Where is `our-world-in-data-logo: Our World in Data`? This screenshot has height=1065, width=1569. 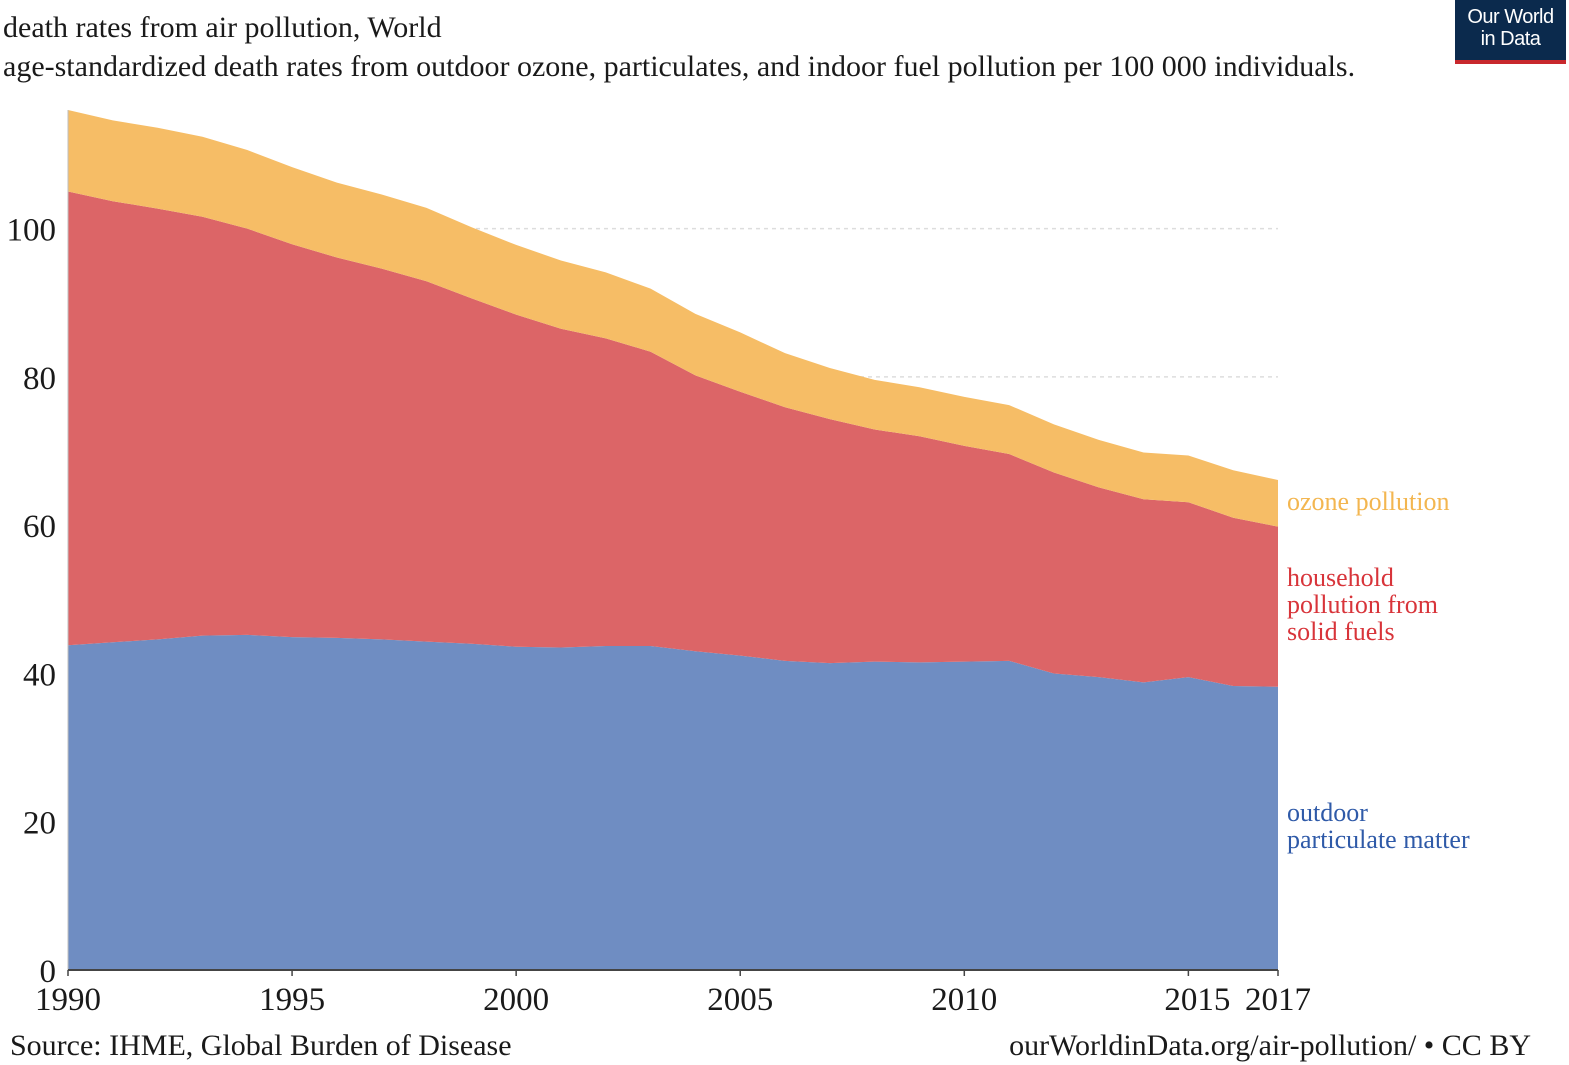 our-world-in-data-logo: Our World in Data is located at coordinates (1510, 32).